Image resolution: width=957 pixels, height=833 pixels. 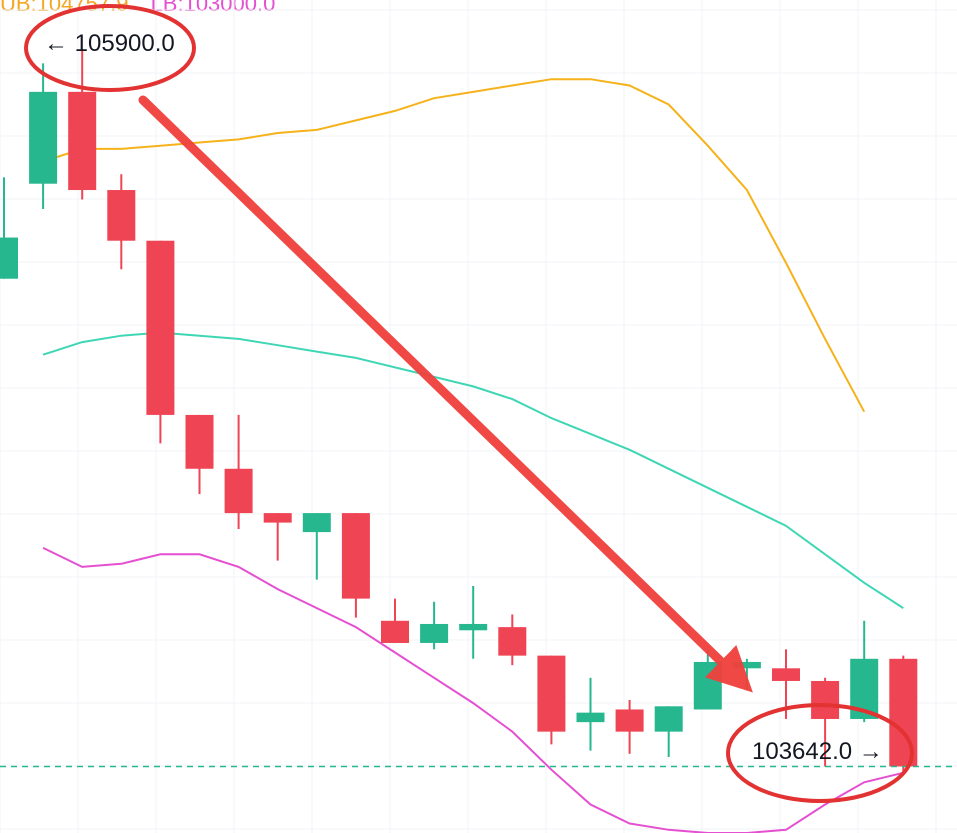 I want to click on high-circle, so click(x=110, y=48).